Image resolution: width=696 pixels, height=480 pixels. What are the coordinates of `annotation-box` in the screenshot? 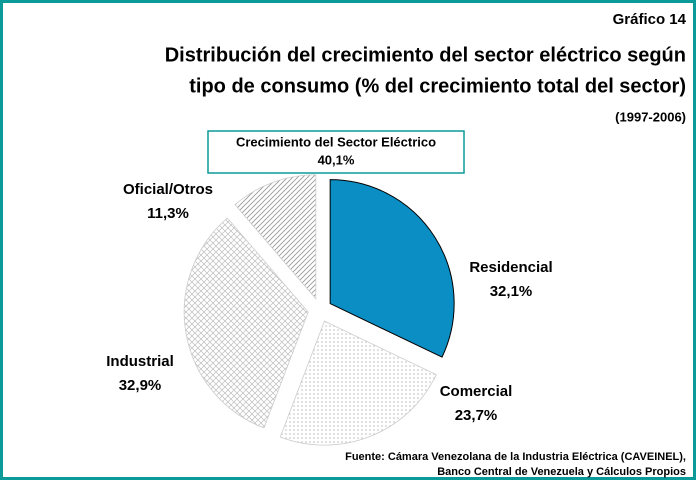 It's located at (336, 152).